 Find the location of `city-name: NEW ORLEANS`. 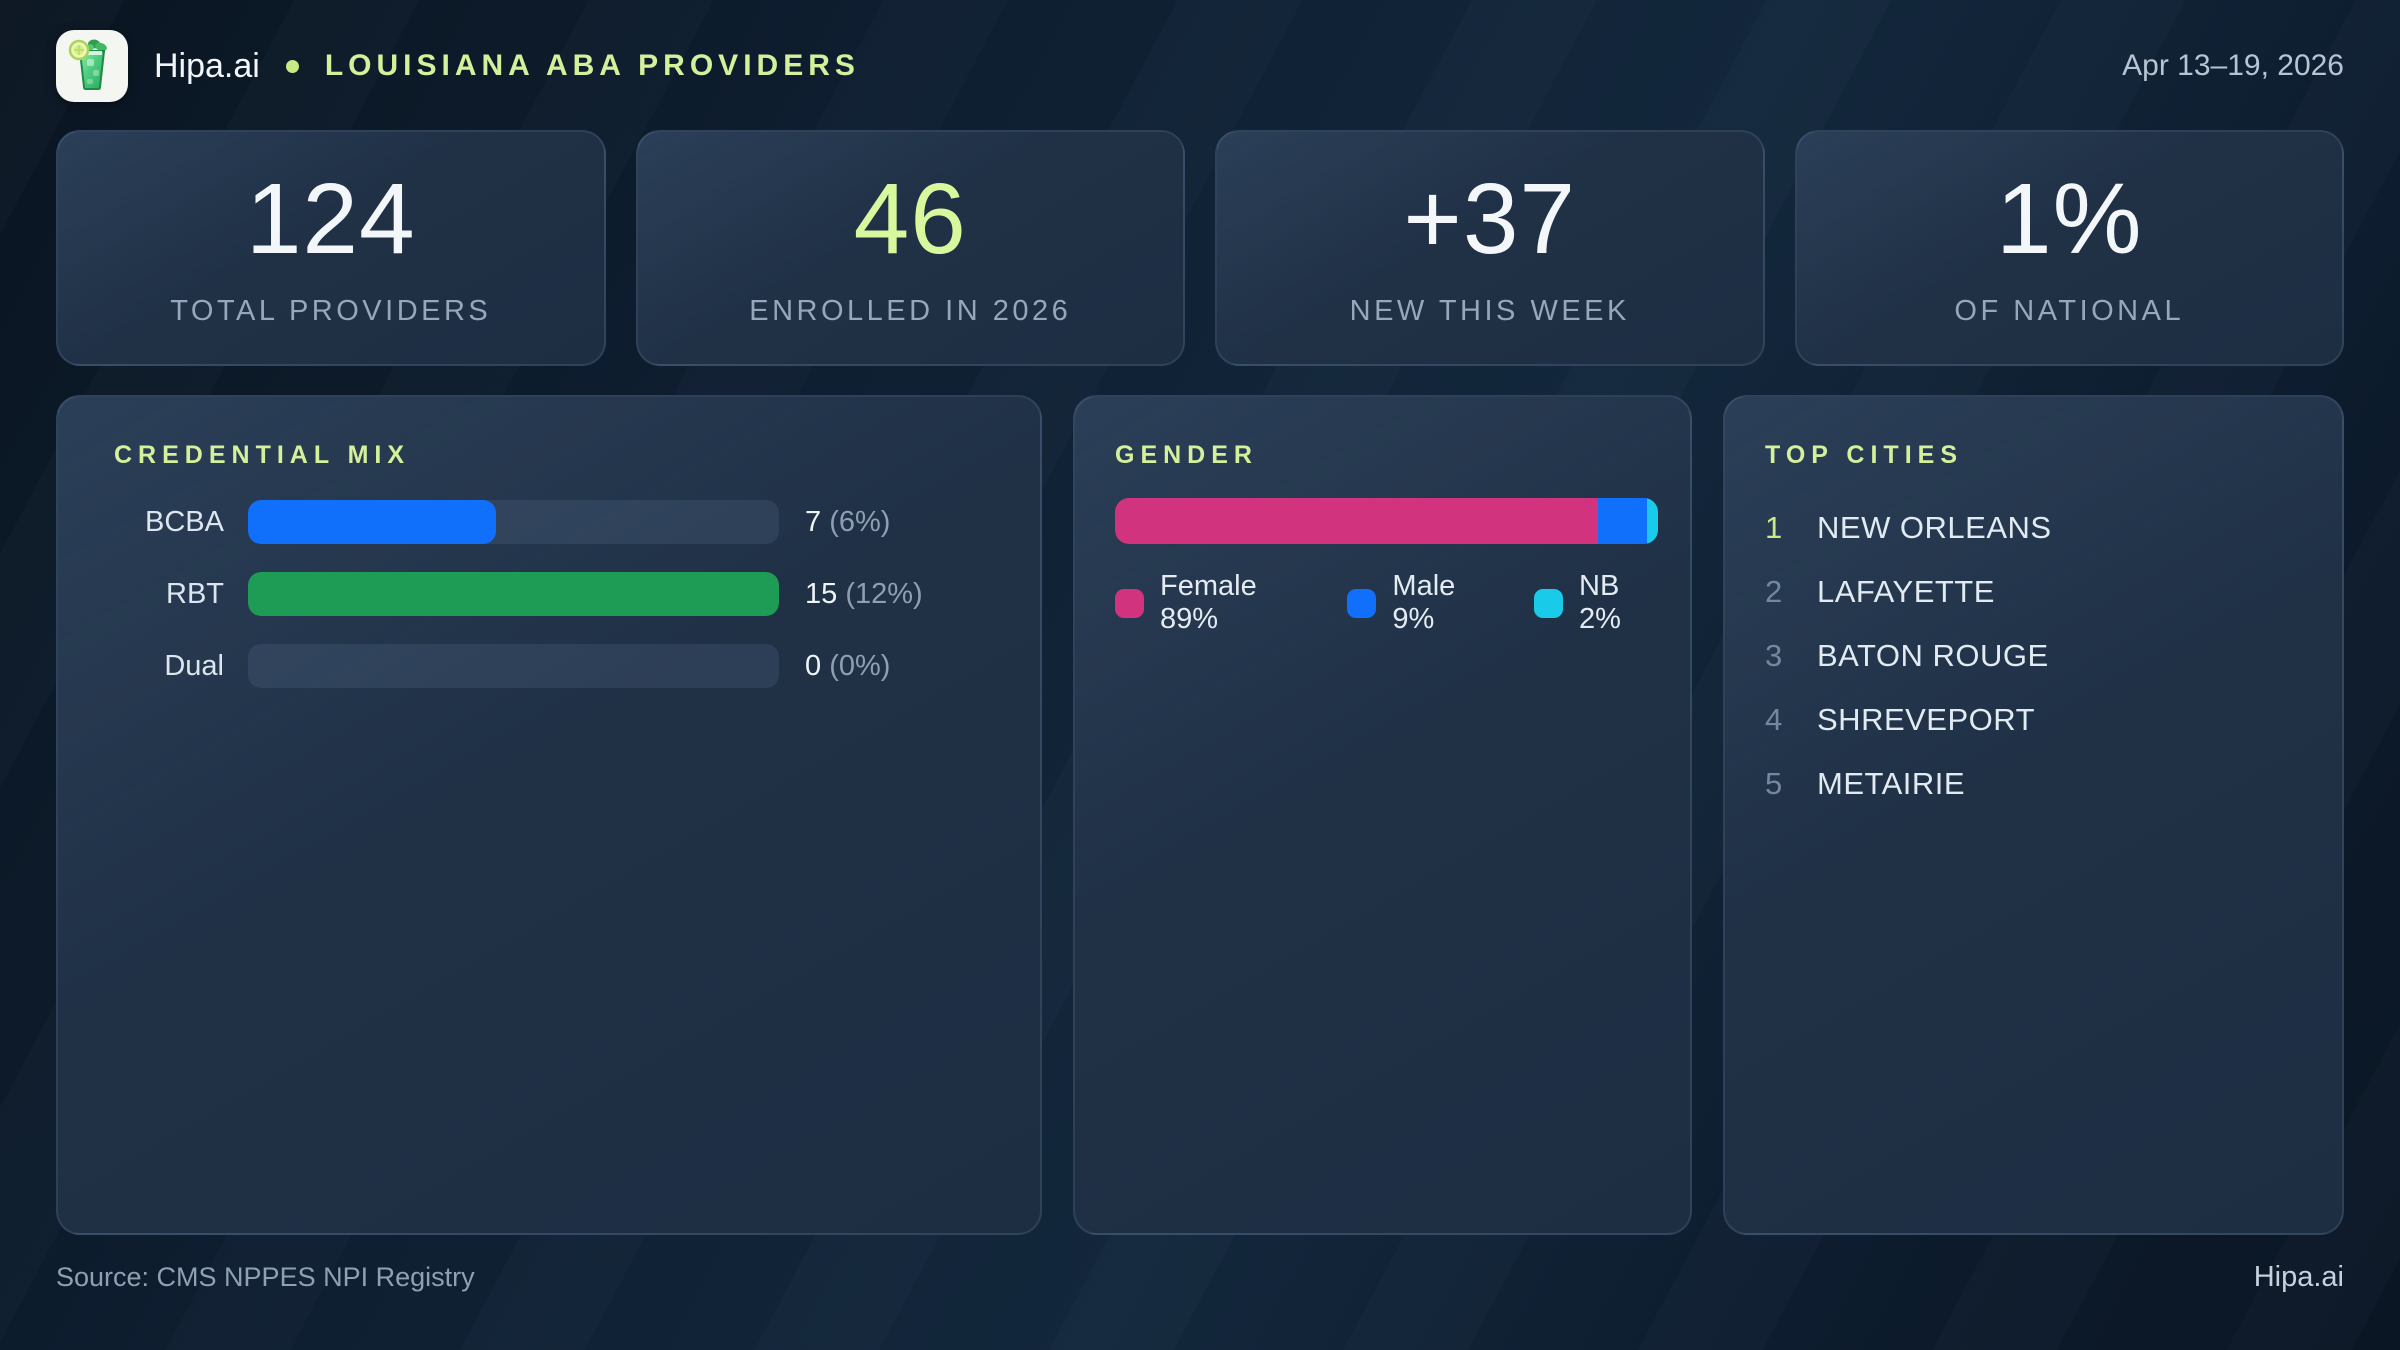

city-name: NEW ORLEANS is located at coordinates (1934, 527).